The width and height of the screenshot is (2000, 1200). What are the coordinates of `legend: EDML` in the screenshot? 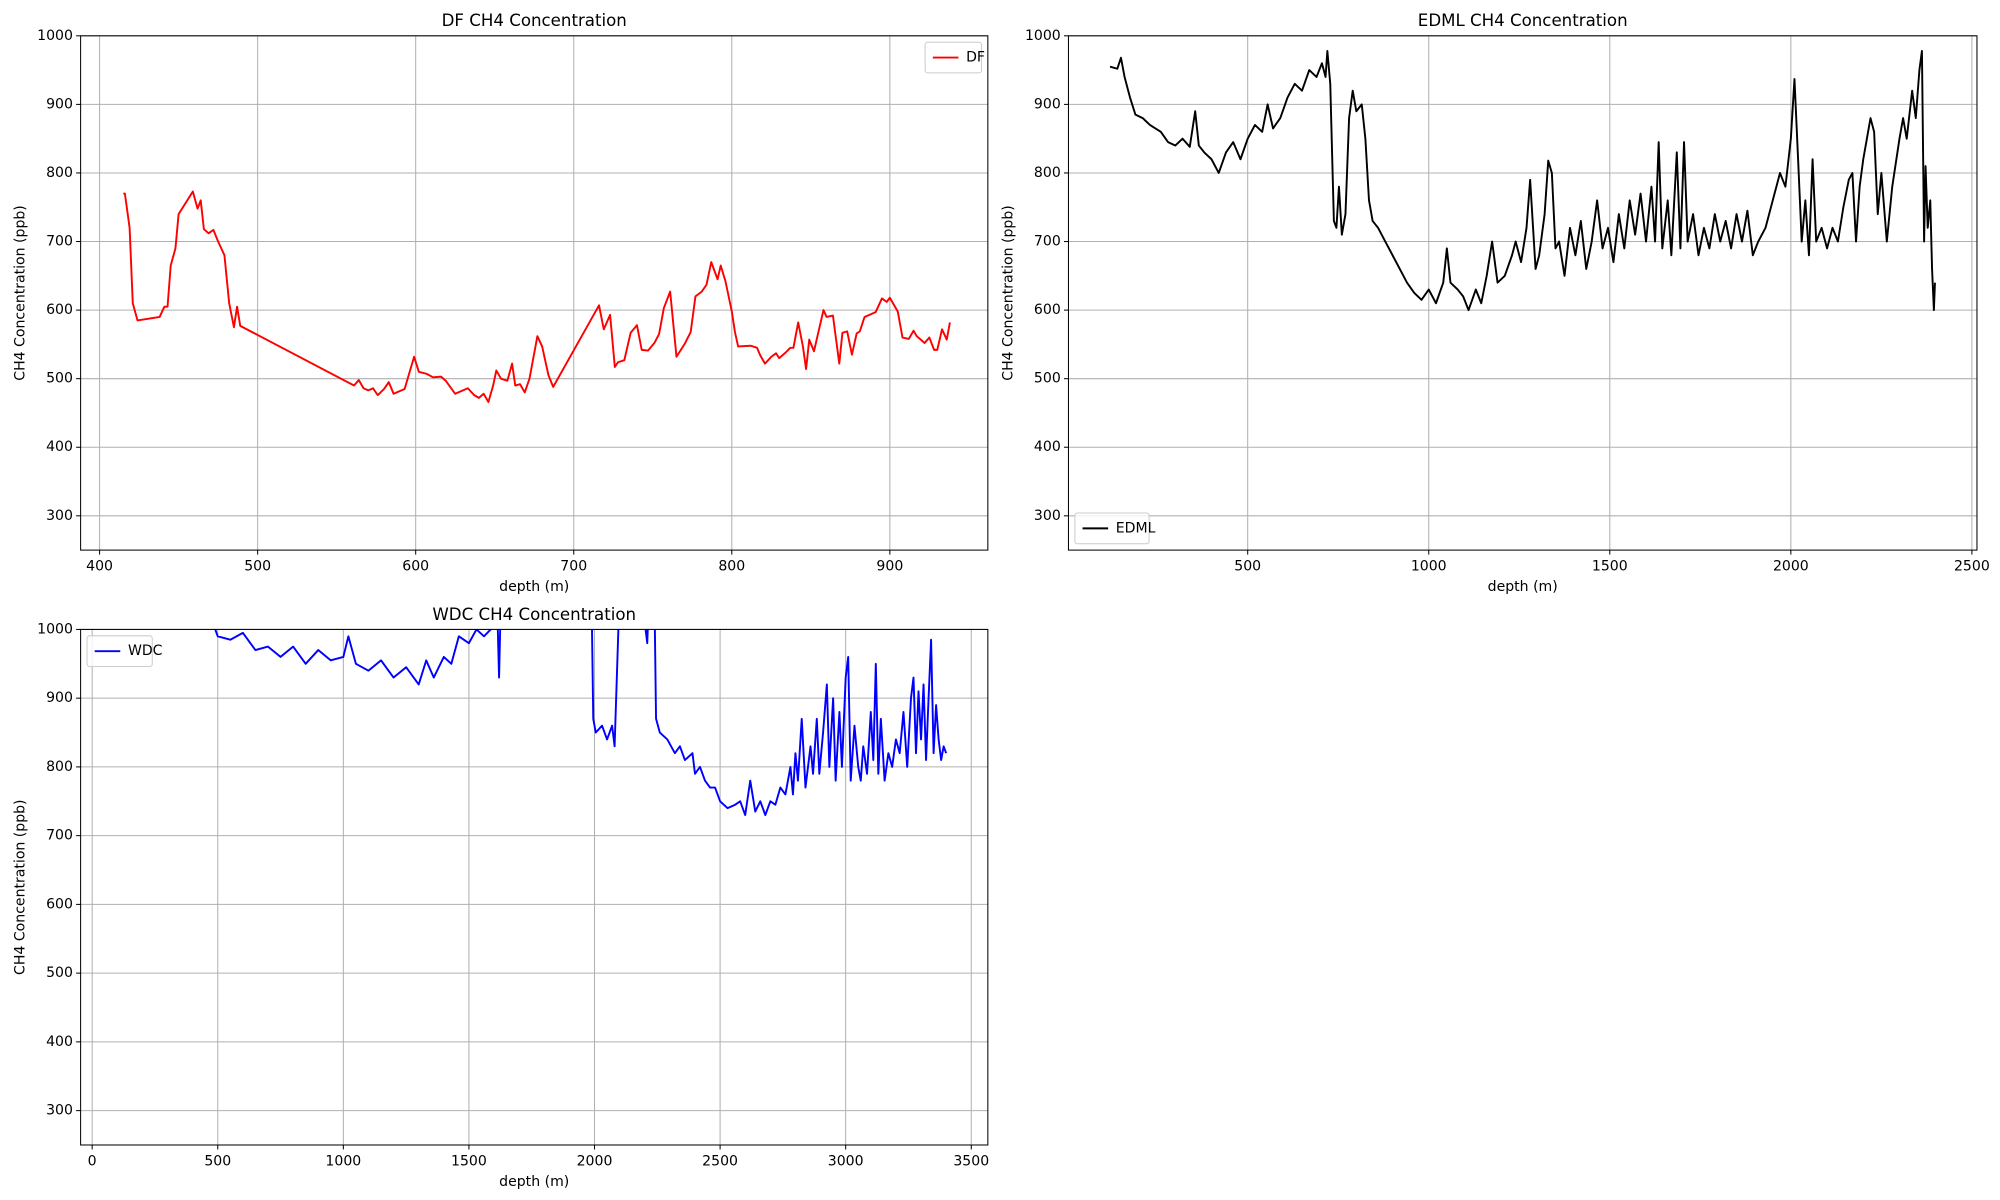 It's located at (1115, 528).